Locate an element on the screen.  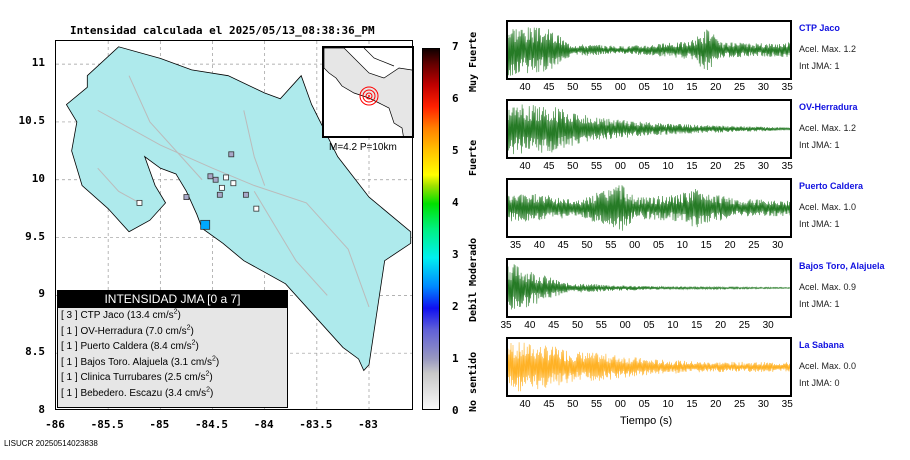
inset-canvas is located at coordinates (368, 92).